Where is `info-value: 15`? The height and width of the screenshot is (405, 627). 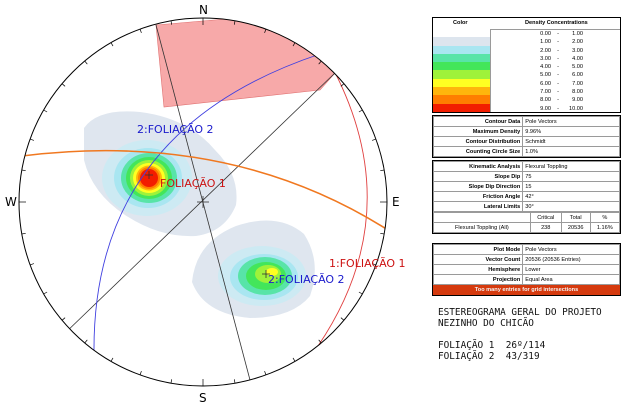
info-value: 15 is located at coordinates (571, 186).